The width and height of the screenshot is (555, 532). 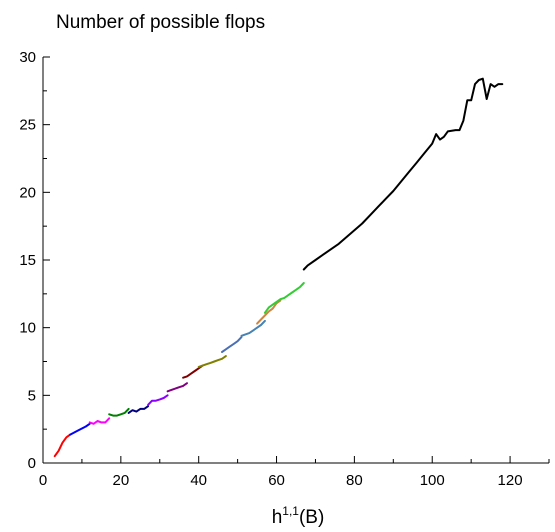 I want to click on x-axis-label-suffix: (B), so click(x=311, y=517).